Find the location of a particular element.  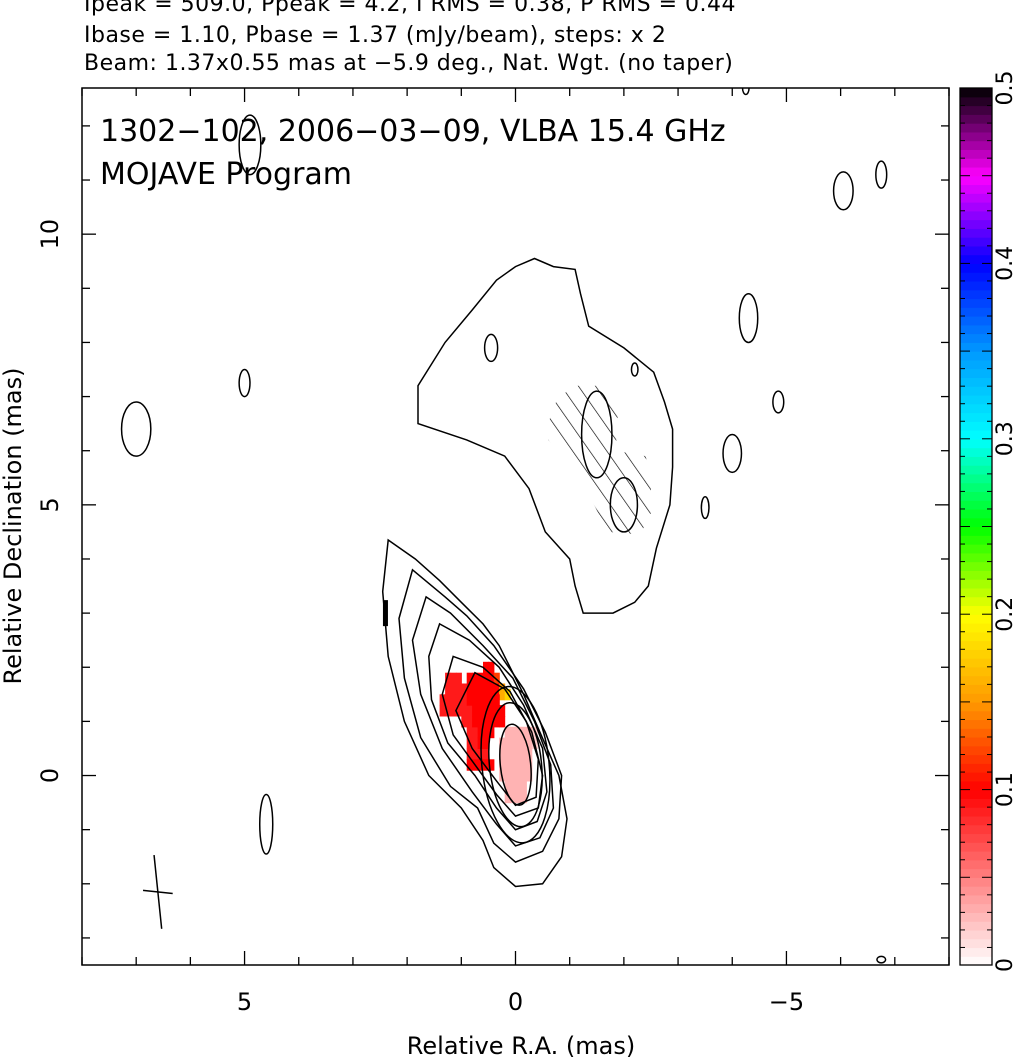

y-tick-label: 5 is located at coordinates (50, 504).